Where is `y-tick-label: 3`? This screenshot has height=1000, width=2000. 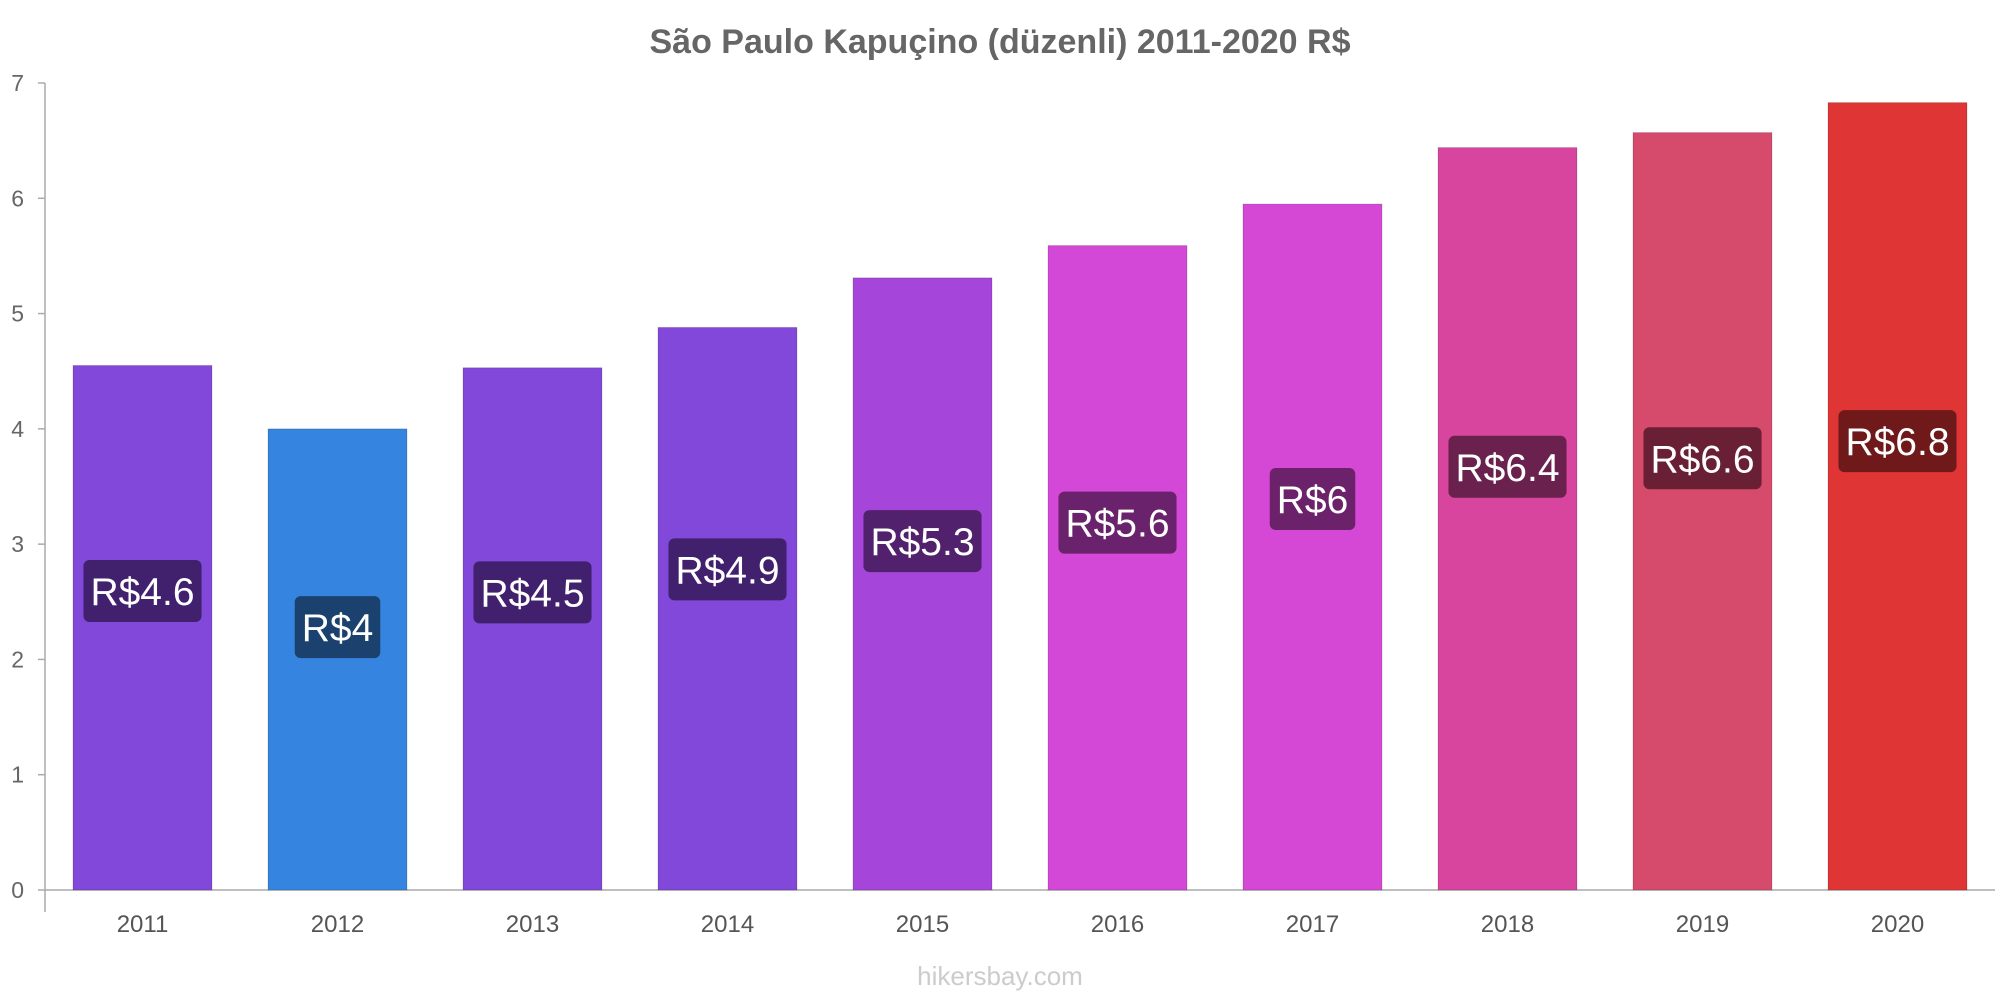 y-tick-label: 3 is located at coordinates (17, 544).